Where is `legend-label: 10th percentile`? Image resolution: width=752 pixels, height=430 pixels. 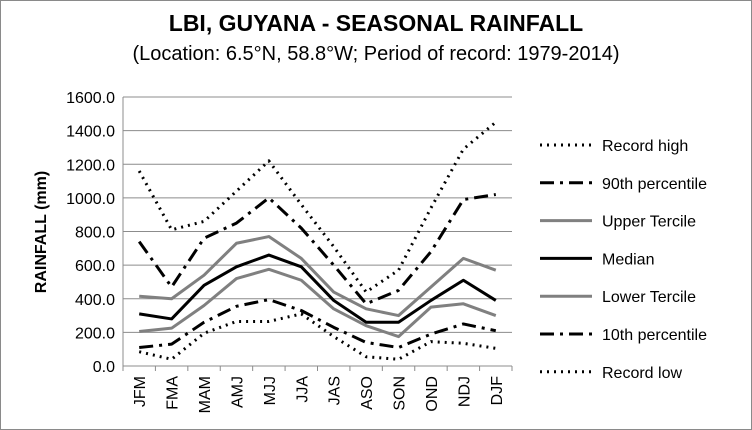 legend-label: 10th percentile is located at coordinates (654, 335).